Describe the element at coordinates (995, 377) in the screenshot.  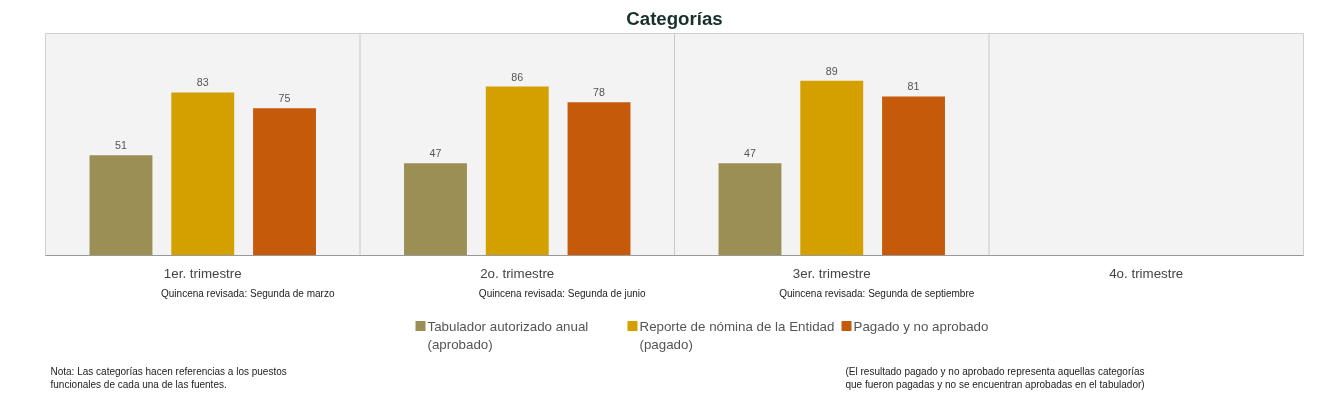
I see `text: (El resultado pagado y no aprobado representa aquellas categorías que fueron pagadas y no se encuentran aprobadas en el tabulador)` at that location.